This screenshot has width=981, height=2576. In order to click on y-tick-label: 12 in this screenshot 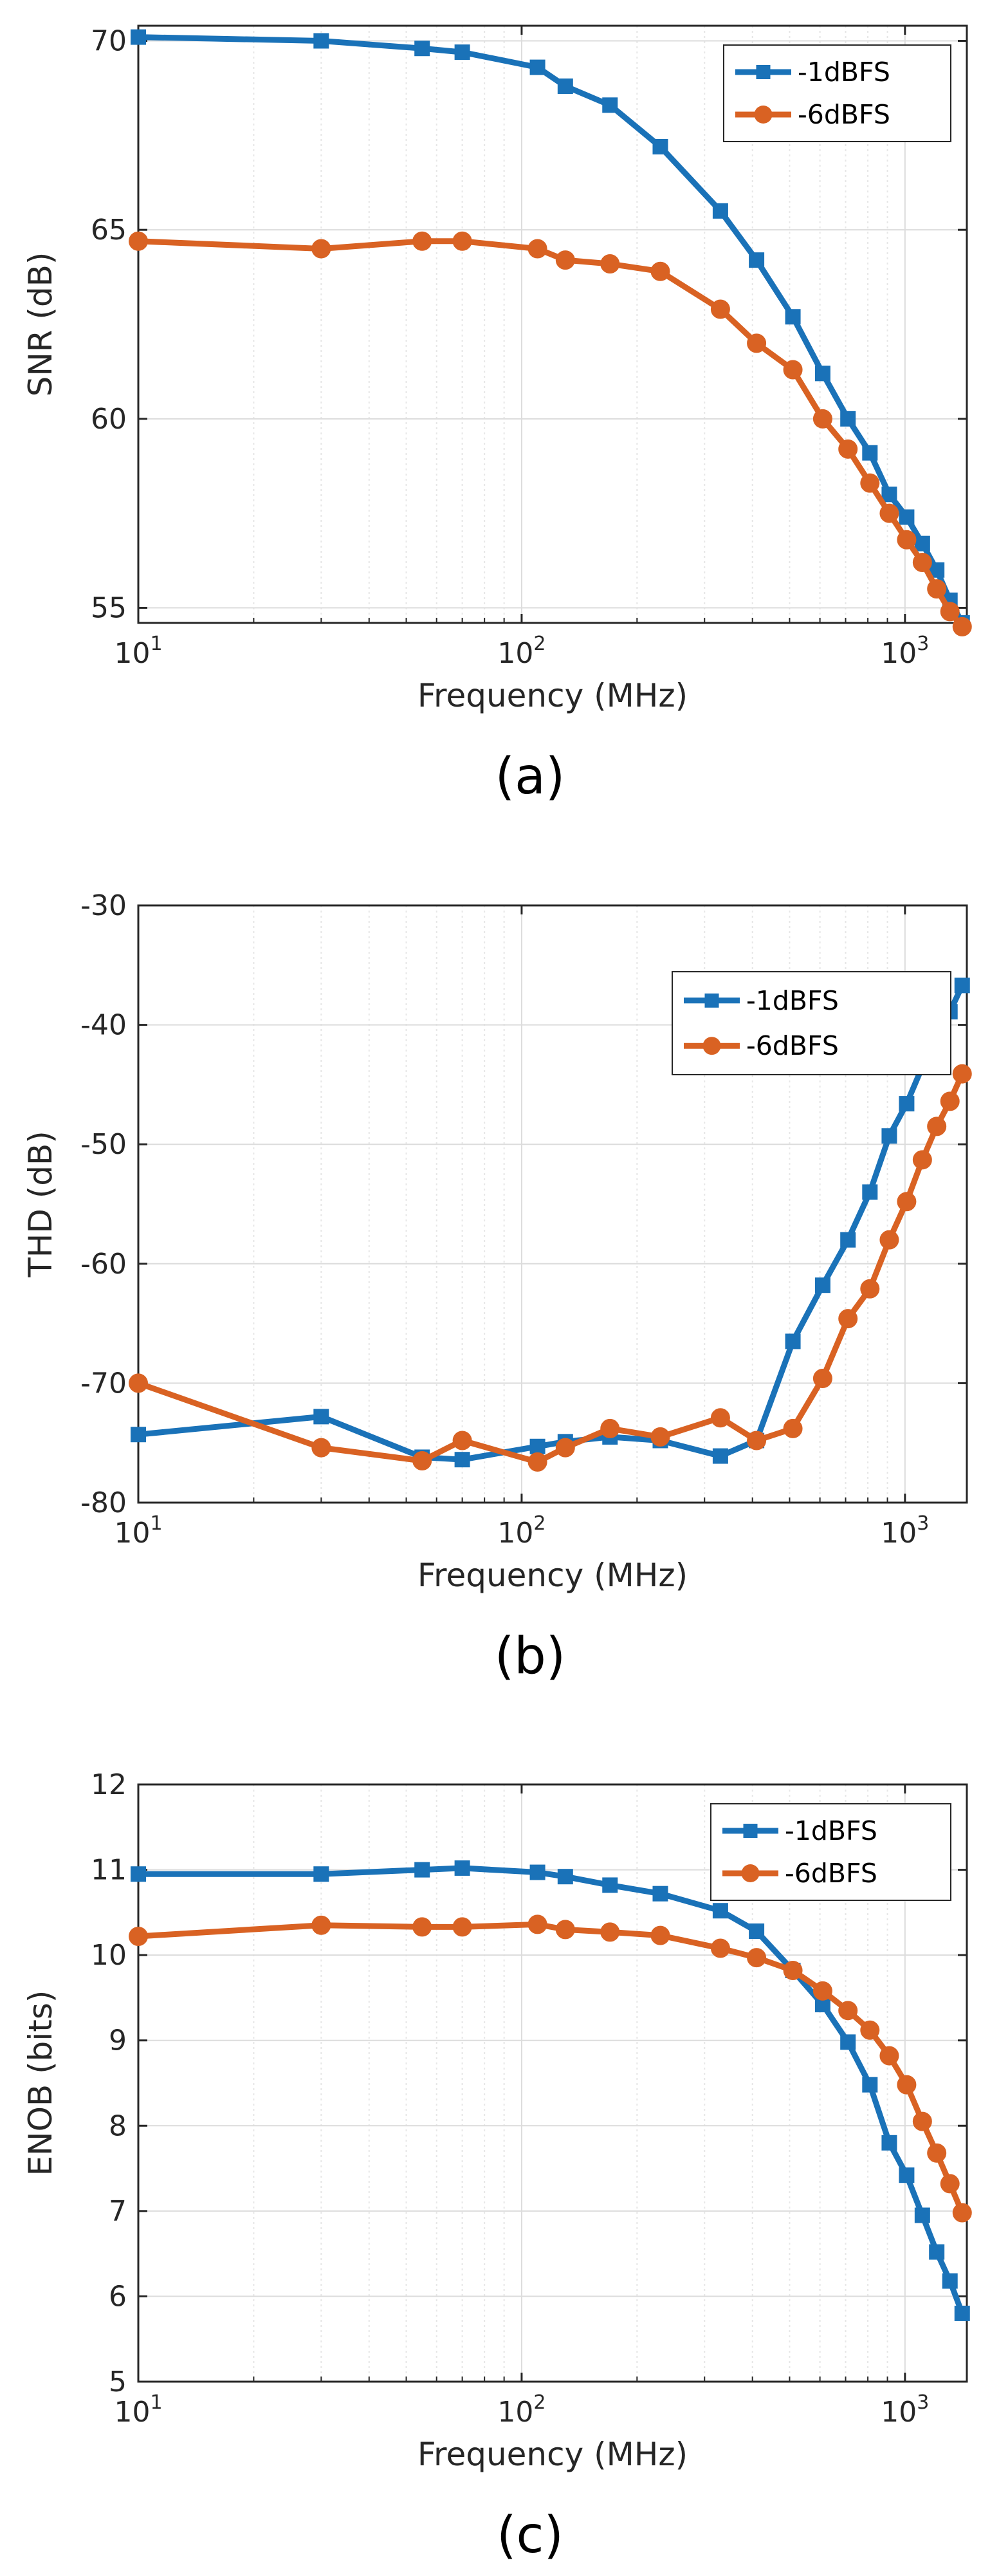, I will do `click(109, 1784)`.